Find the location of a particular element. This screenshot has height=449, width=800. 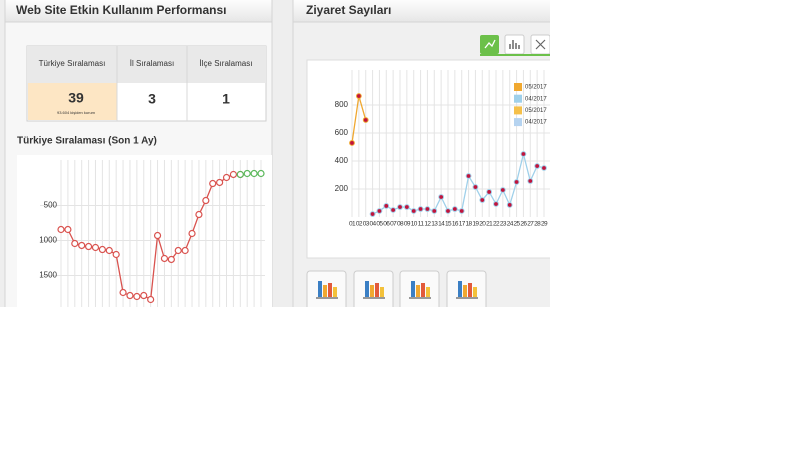

x-tick-label: 28 is located at coordinates (537, 224).